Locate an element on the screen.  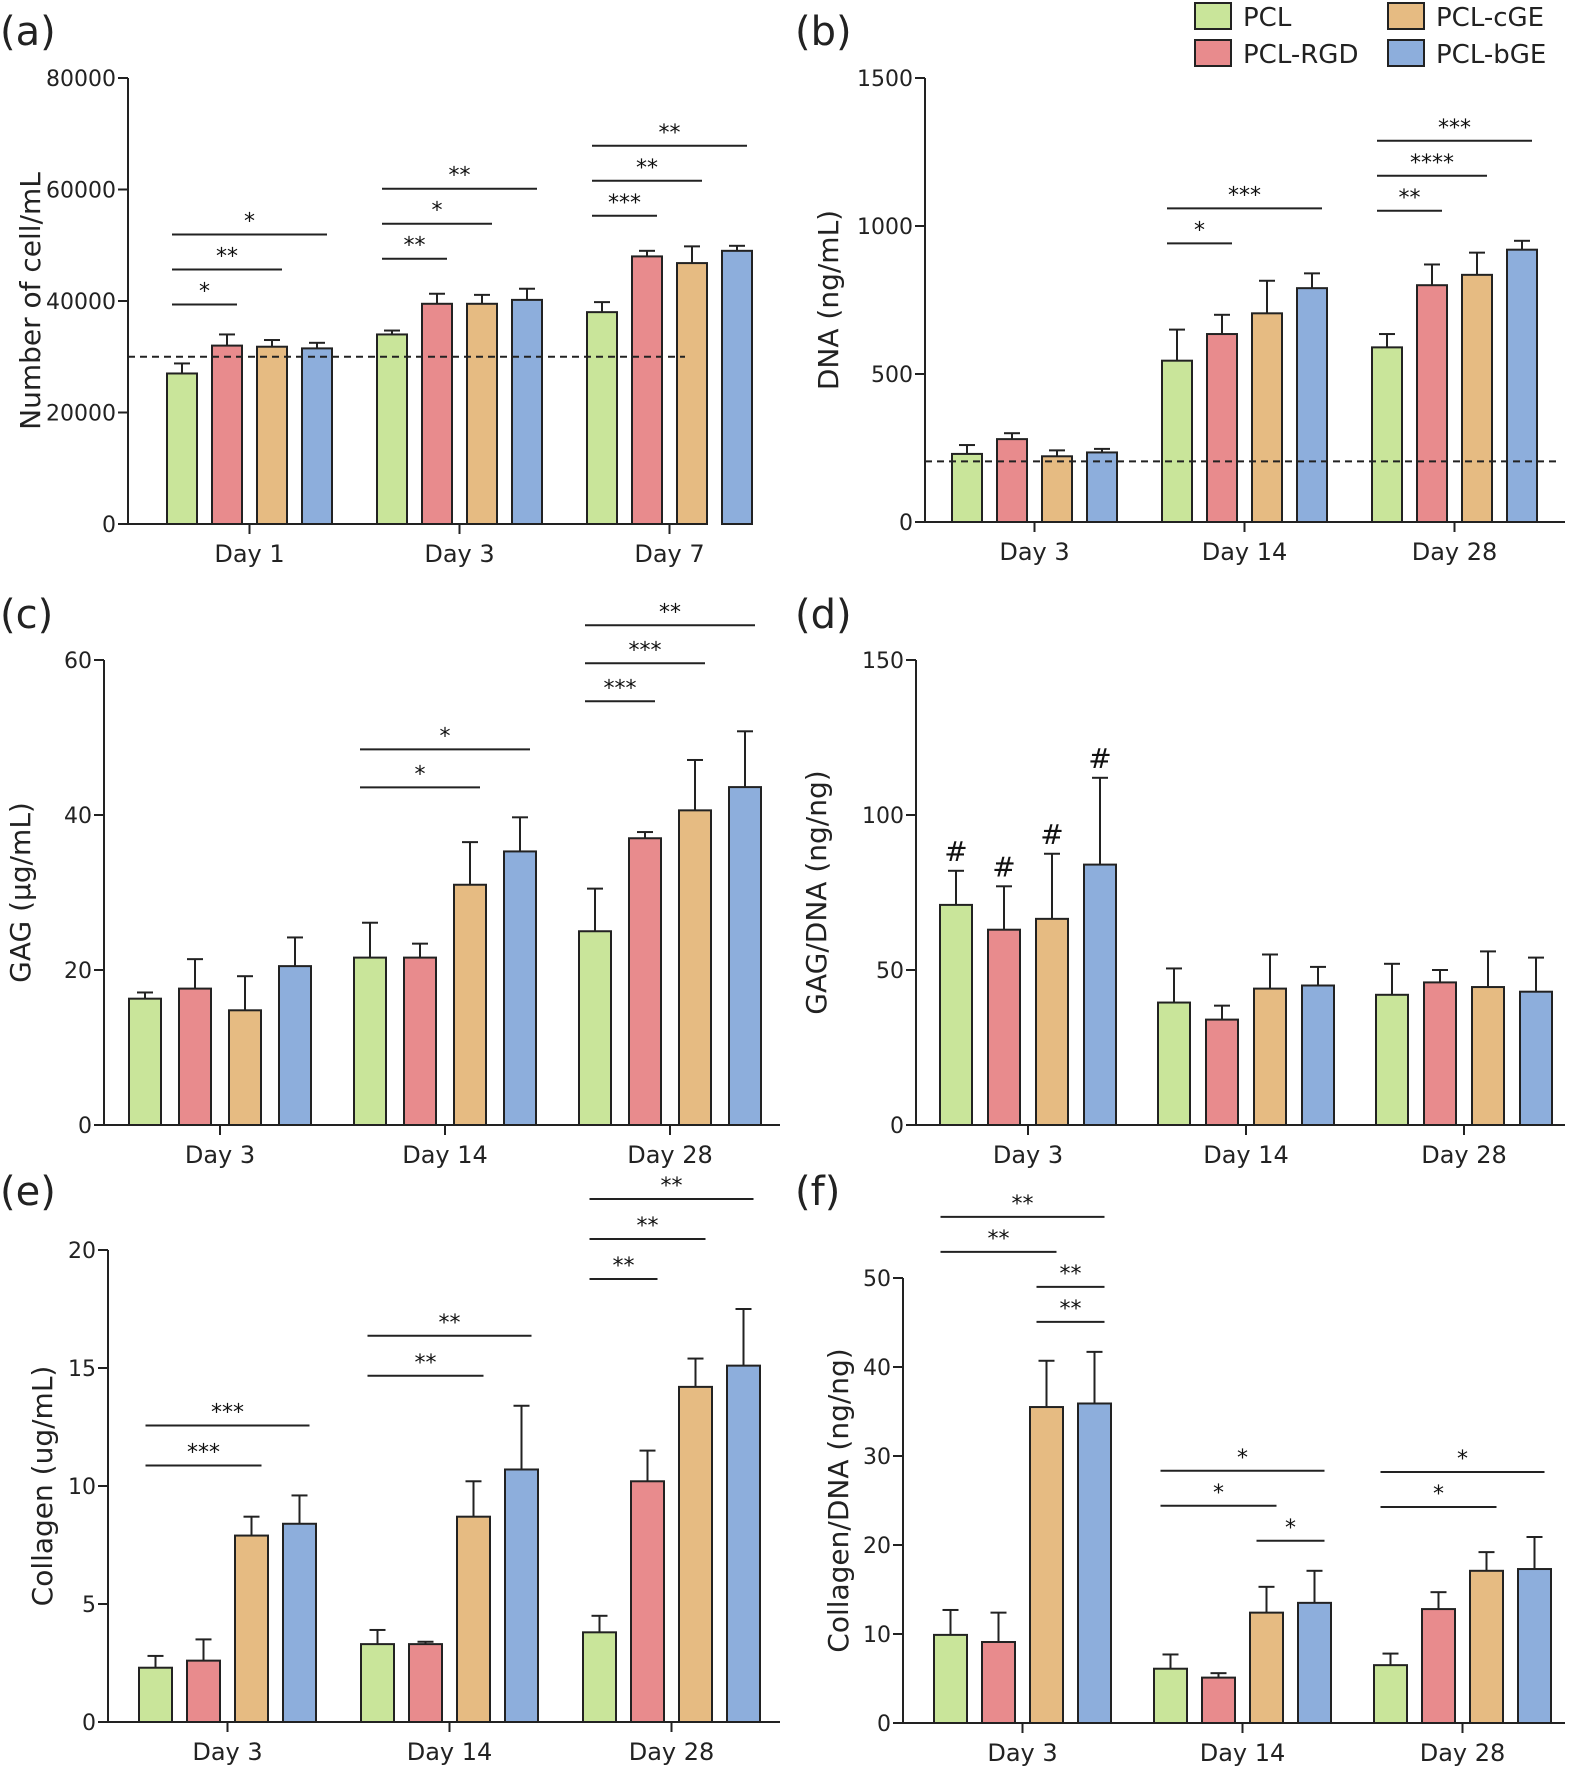
y-tick-label: 30 is located at coordinates (877, 1457).